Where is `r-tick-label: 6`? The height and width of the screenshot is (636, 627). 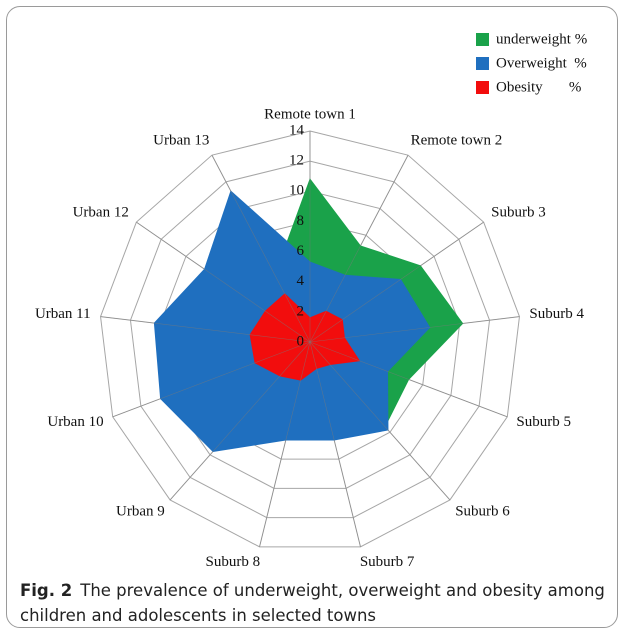
r-tick-label: 6 is located at coordinates (301, 251).